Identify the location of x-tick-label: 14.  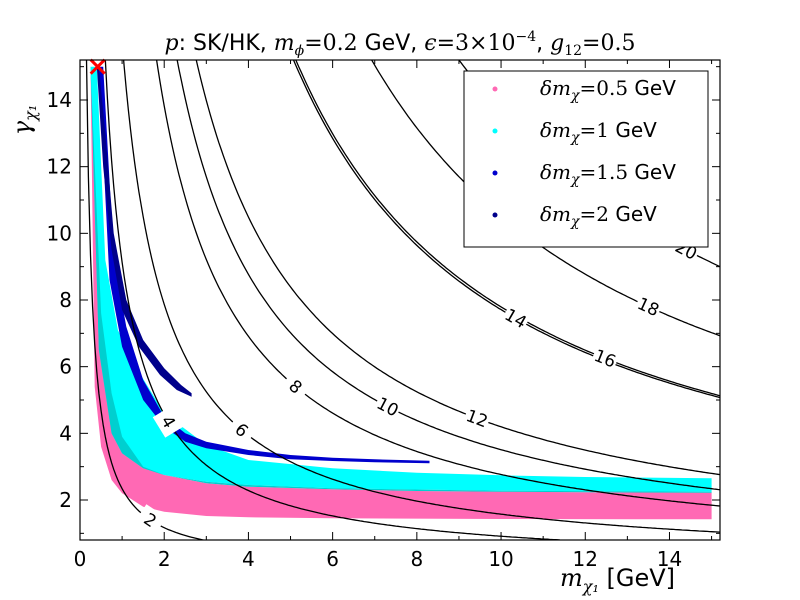
(669, 559).